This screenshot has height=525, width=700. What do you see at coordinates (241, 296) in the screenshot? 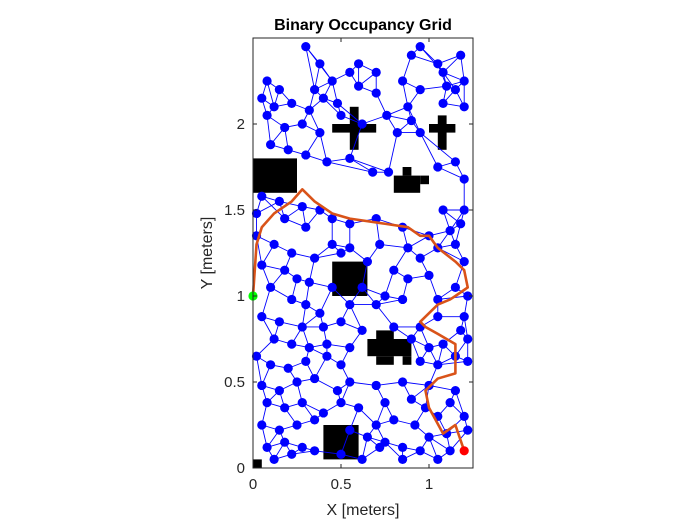
I see `y-tick-label: 1` at bounding box center [241, 296].